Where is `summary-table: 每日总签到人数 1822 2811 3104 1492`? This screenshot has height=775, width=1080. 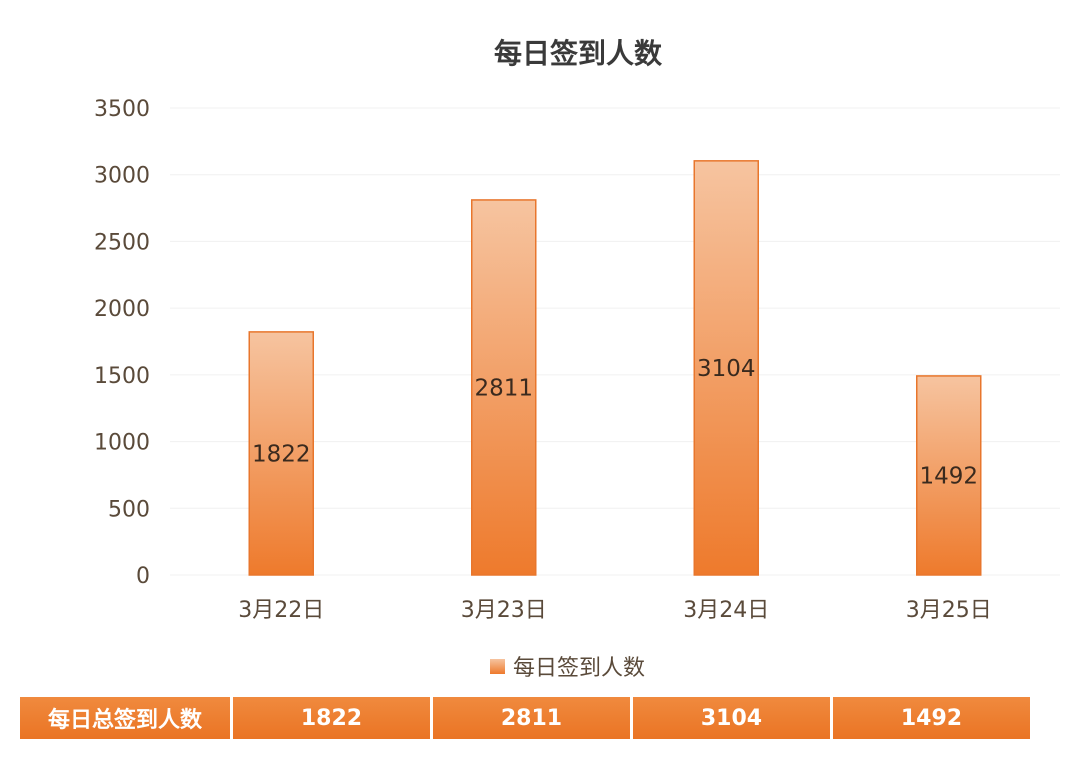 summary-table: 每日总签到人数 1822 2811 3104 1492 is located at coordinates (525, 718).